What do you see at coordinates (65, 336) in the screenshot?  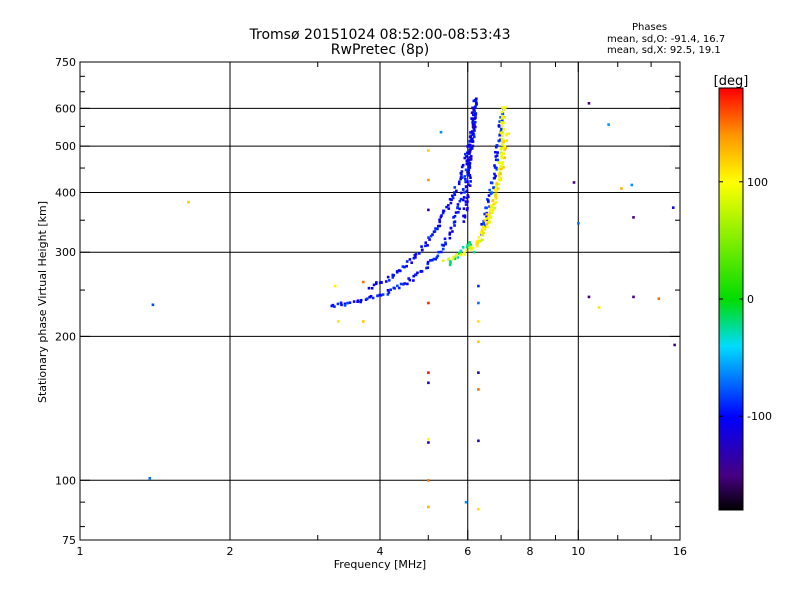 I see `y-tick-label: 200` at bounding box center [65, 336].